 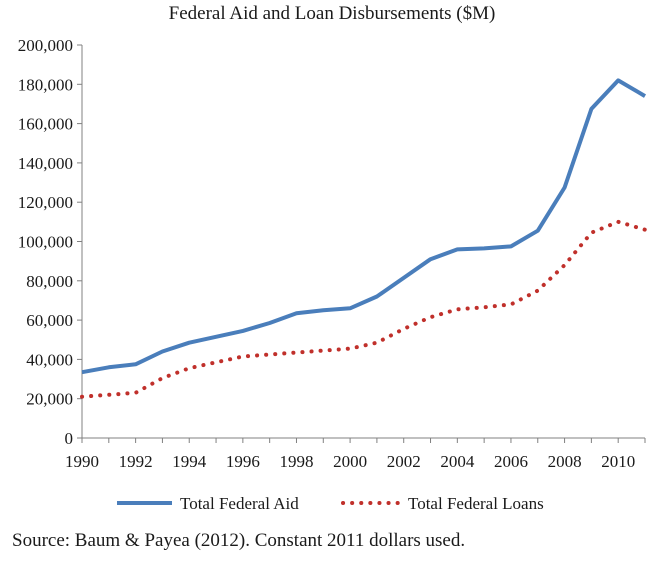 What do you see at coordinates (82, 461) in the screenshot?
I see `x-tick-label: 1990` at bounding box center [82, 461].